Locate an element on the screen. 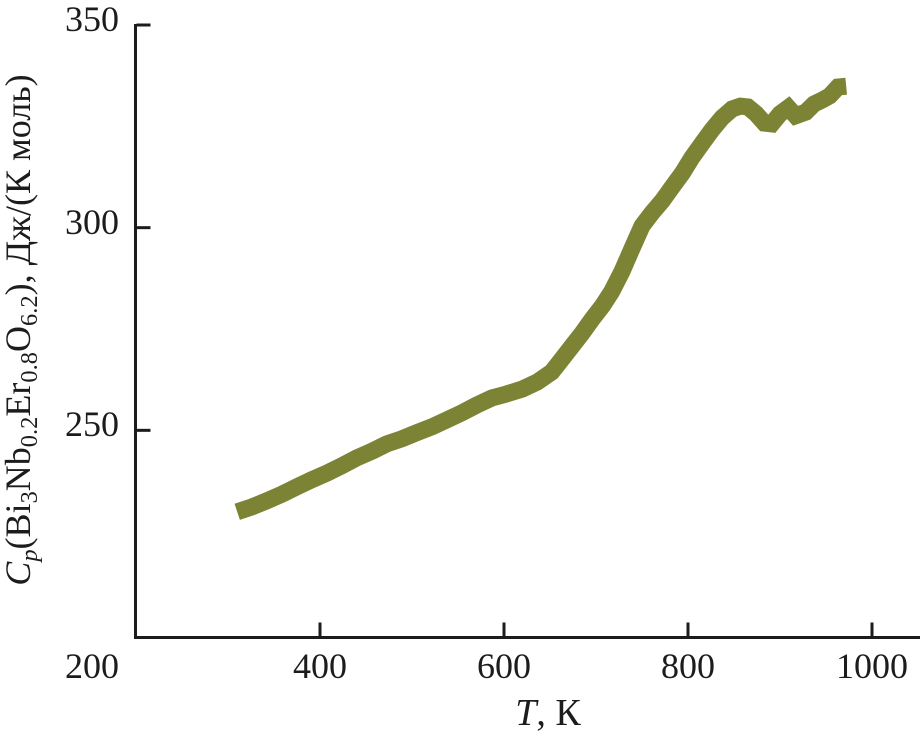 The height and width of the screenshot is (743, 920). x-tick-label-400: 400 is located at coordinates (320, 666).